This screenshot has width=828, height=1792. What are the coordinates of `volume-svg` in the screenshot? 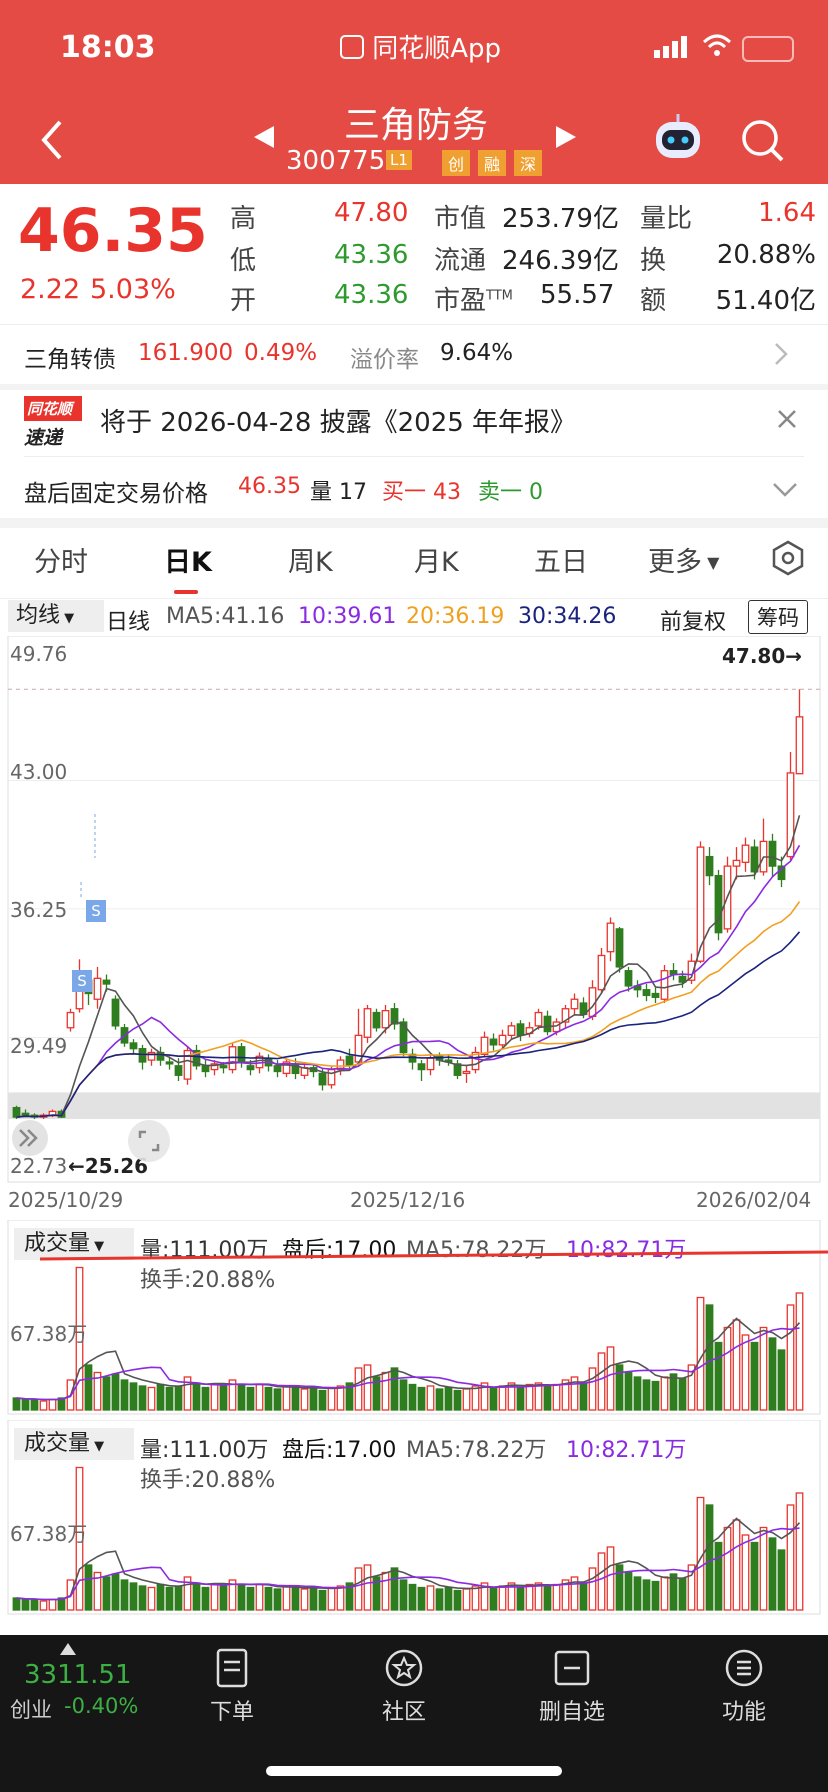 It's located at (414, 1317).